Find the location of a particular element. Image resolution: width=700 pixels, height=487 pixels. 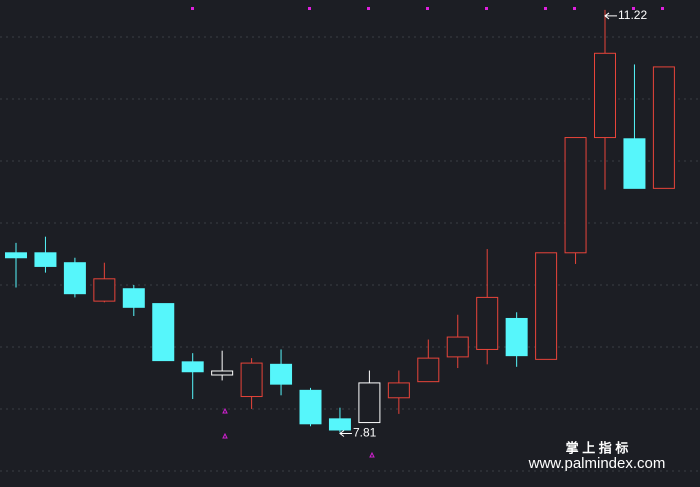

watermark-title: 掌 上 指 标 is located at coordinates (597, 447).